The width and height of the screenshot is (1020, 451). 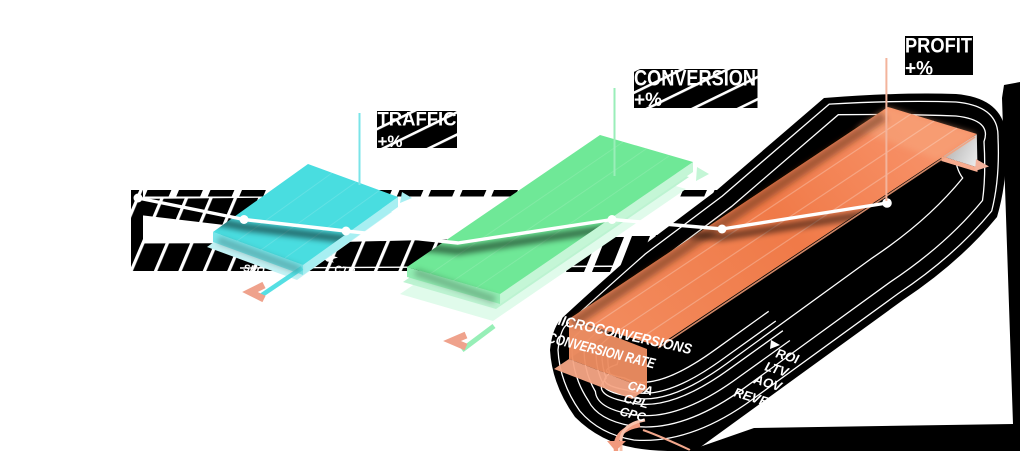 I want to click on svg-text: CPC, so click(x=633, y=414).